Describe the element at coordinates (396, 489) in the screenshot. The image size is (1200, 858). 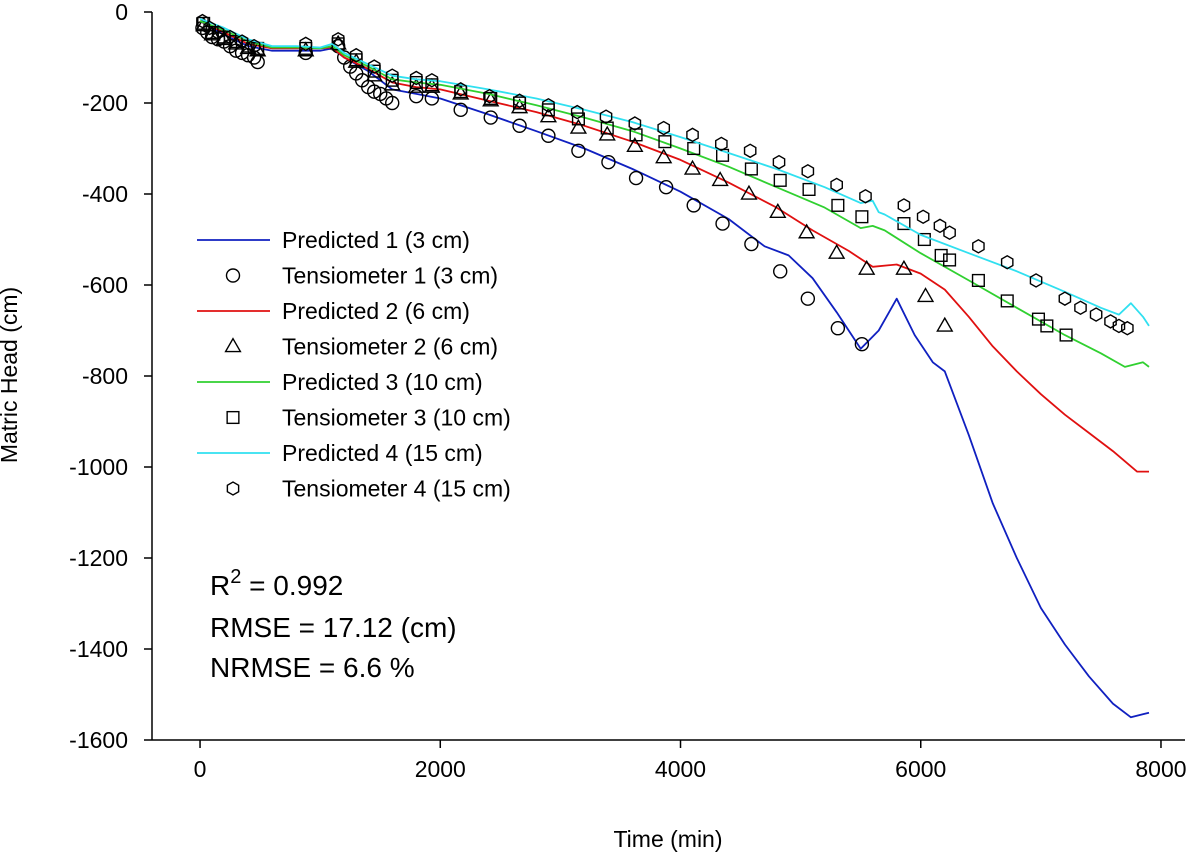
I see `legend-label: Tensiometer 4 (15 cm)` at that location.